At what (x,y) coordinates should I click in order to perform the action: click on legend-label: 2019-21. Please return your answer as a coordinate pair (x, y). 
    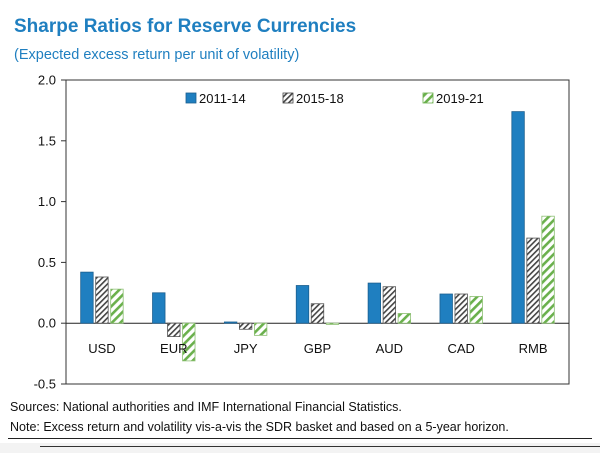
    Looking at the image, I should click on (460, 98).